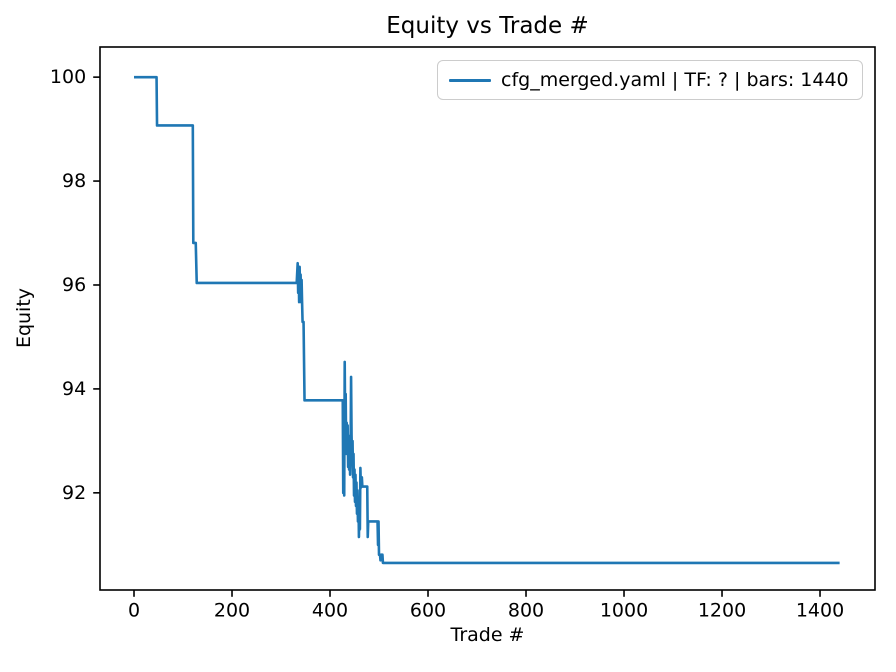 This screenshot has width=896, height=672. What do you see at coordinates (74, 389) in the screenshot?
I see `y-tick-label: 94` at bounding box center [74, 389].